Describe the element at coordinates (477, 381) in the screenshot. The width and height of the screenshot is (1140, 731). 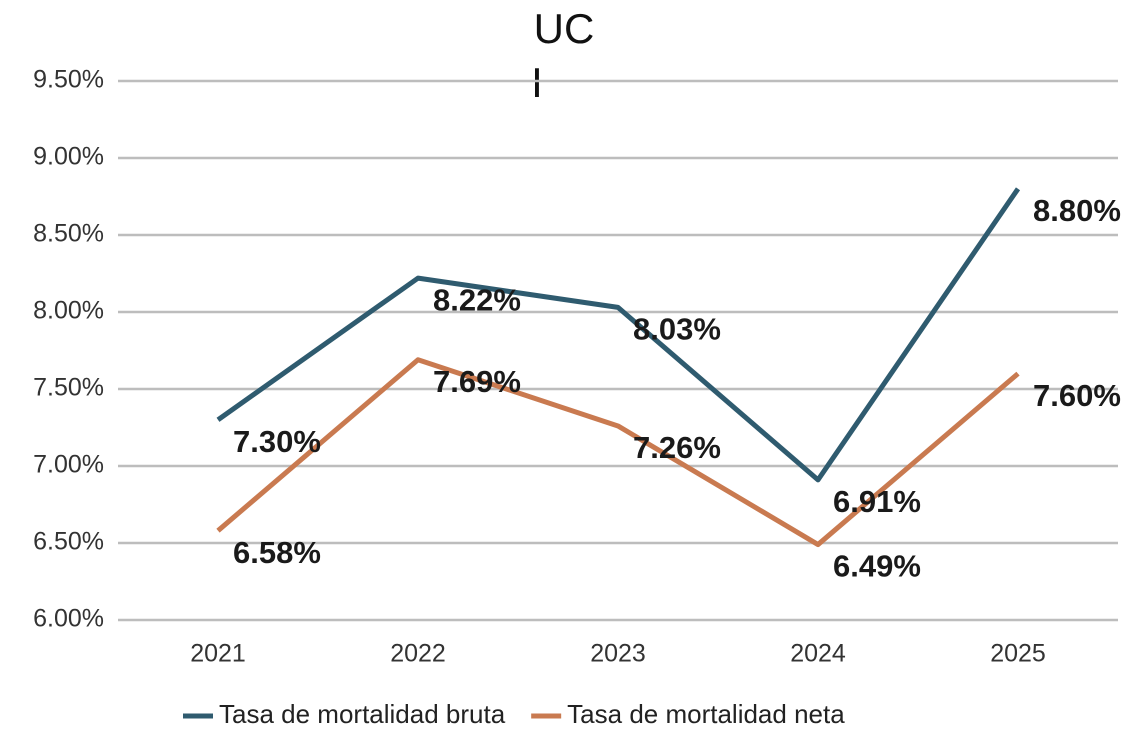
I see `data-label: 7.69%` at that location.